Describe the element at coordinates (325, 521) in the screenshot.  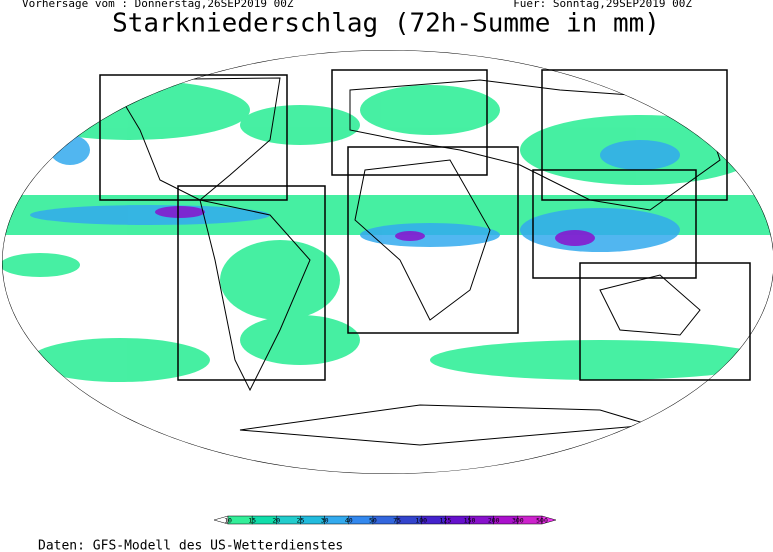
I see `legend-label: 30` at that location.